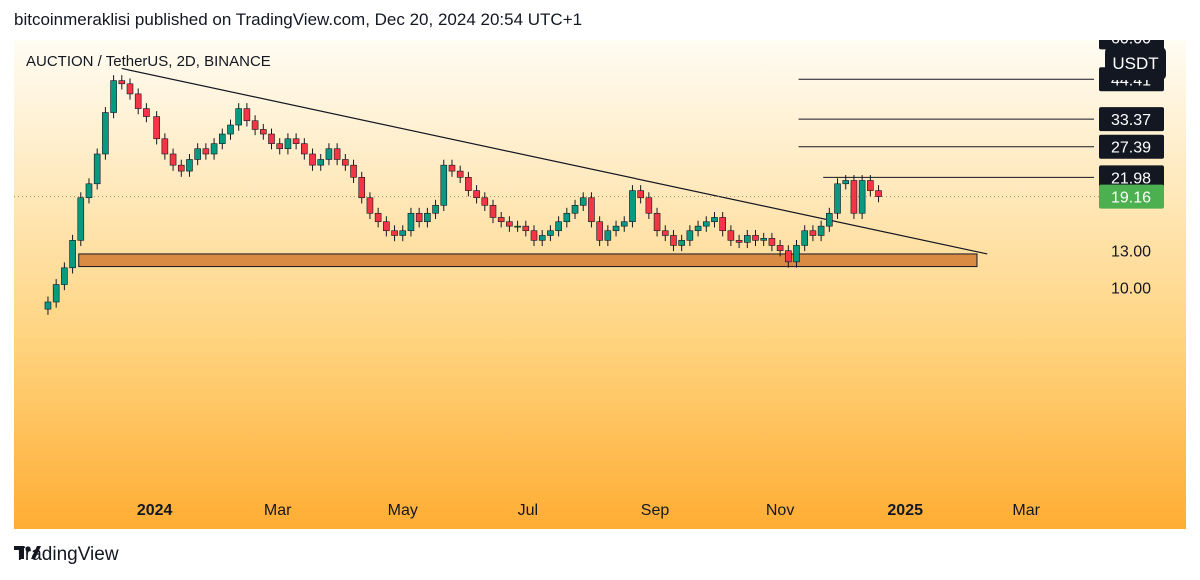 The width and height of the screenshot is (1200, 580). Describe the element at coordinates (1131, 288) in the screenshot. I see `y-tick-label: 10.00` at that location.